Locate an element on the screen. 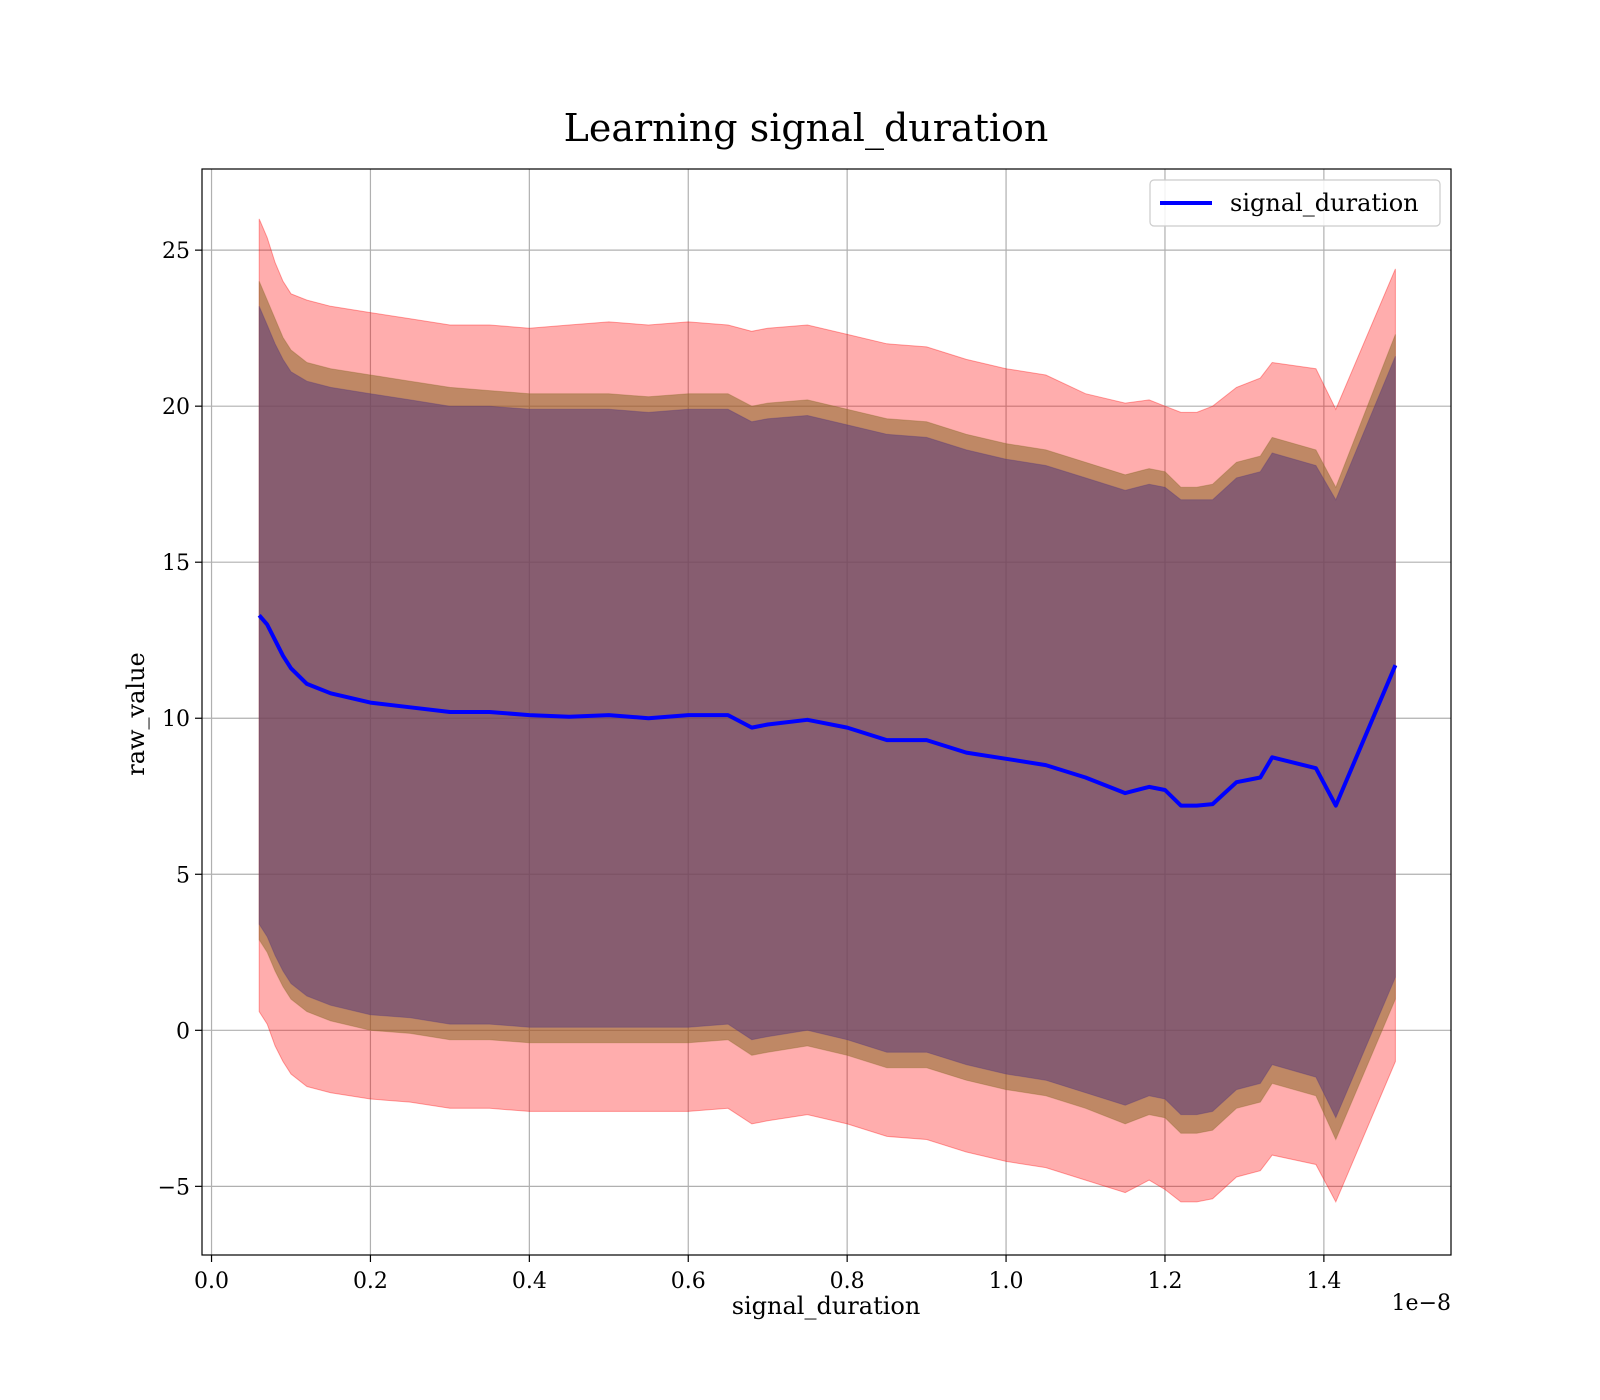 Image resolution: width=1600 pixels, height=1400 pixels. y-axis-ticks: −5 0 5 10 15 20 25 is located at coordinates (180, 719).